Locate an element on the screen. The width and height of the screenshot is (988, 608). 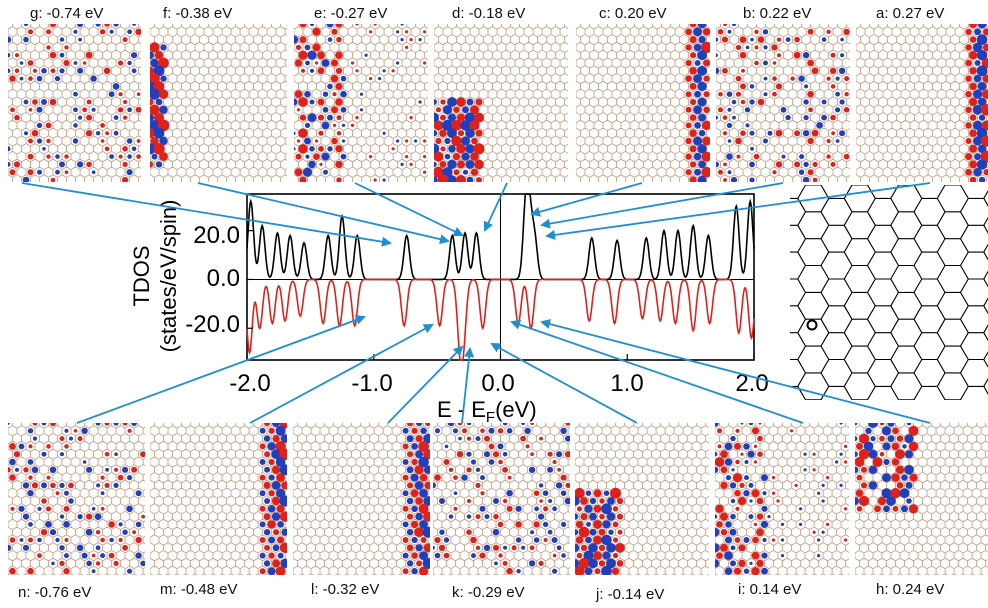
orbital-plot-a is located at coordinates (922, 103).